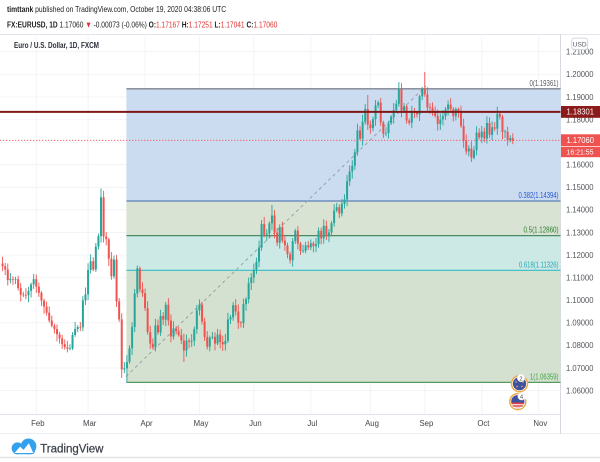 The image size is (600, 462). I want to click on svg-text: 1.11000, so click(580, 277).